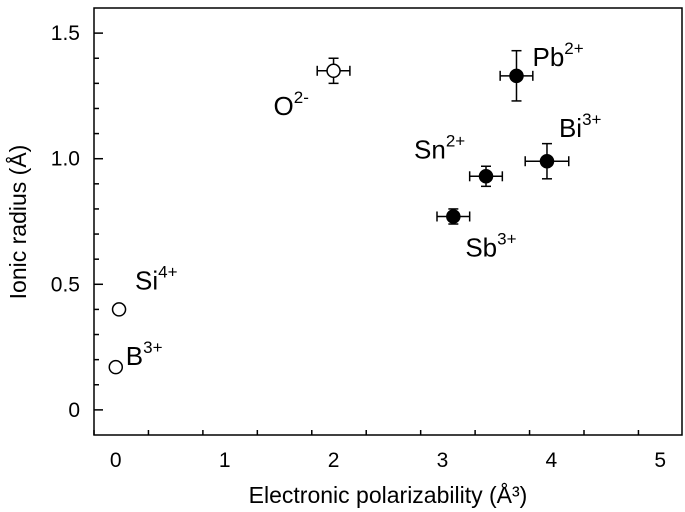 This screenshot has width=685, height=512. I want to click on y-tick-labels: 0 0.5 1.0 1.5, so click(65, 222).